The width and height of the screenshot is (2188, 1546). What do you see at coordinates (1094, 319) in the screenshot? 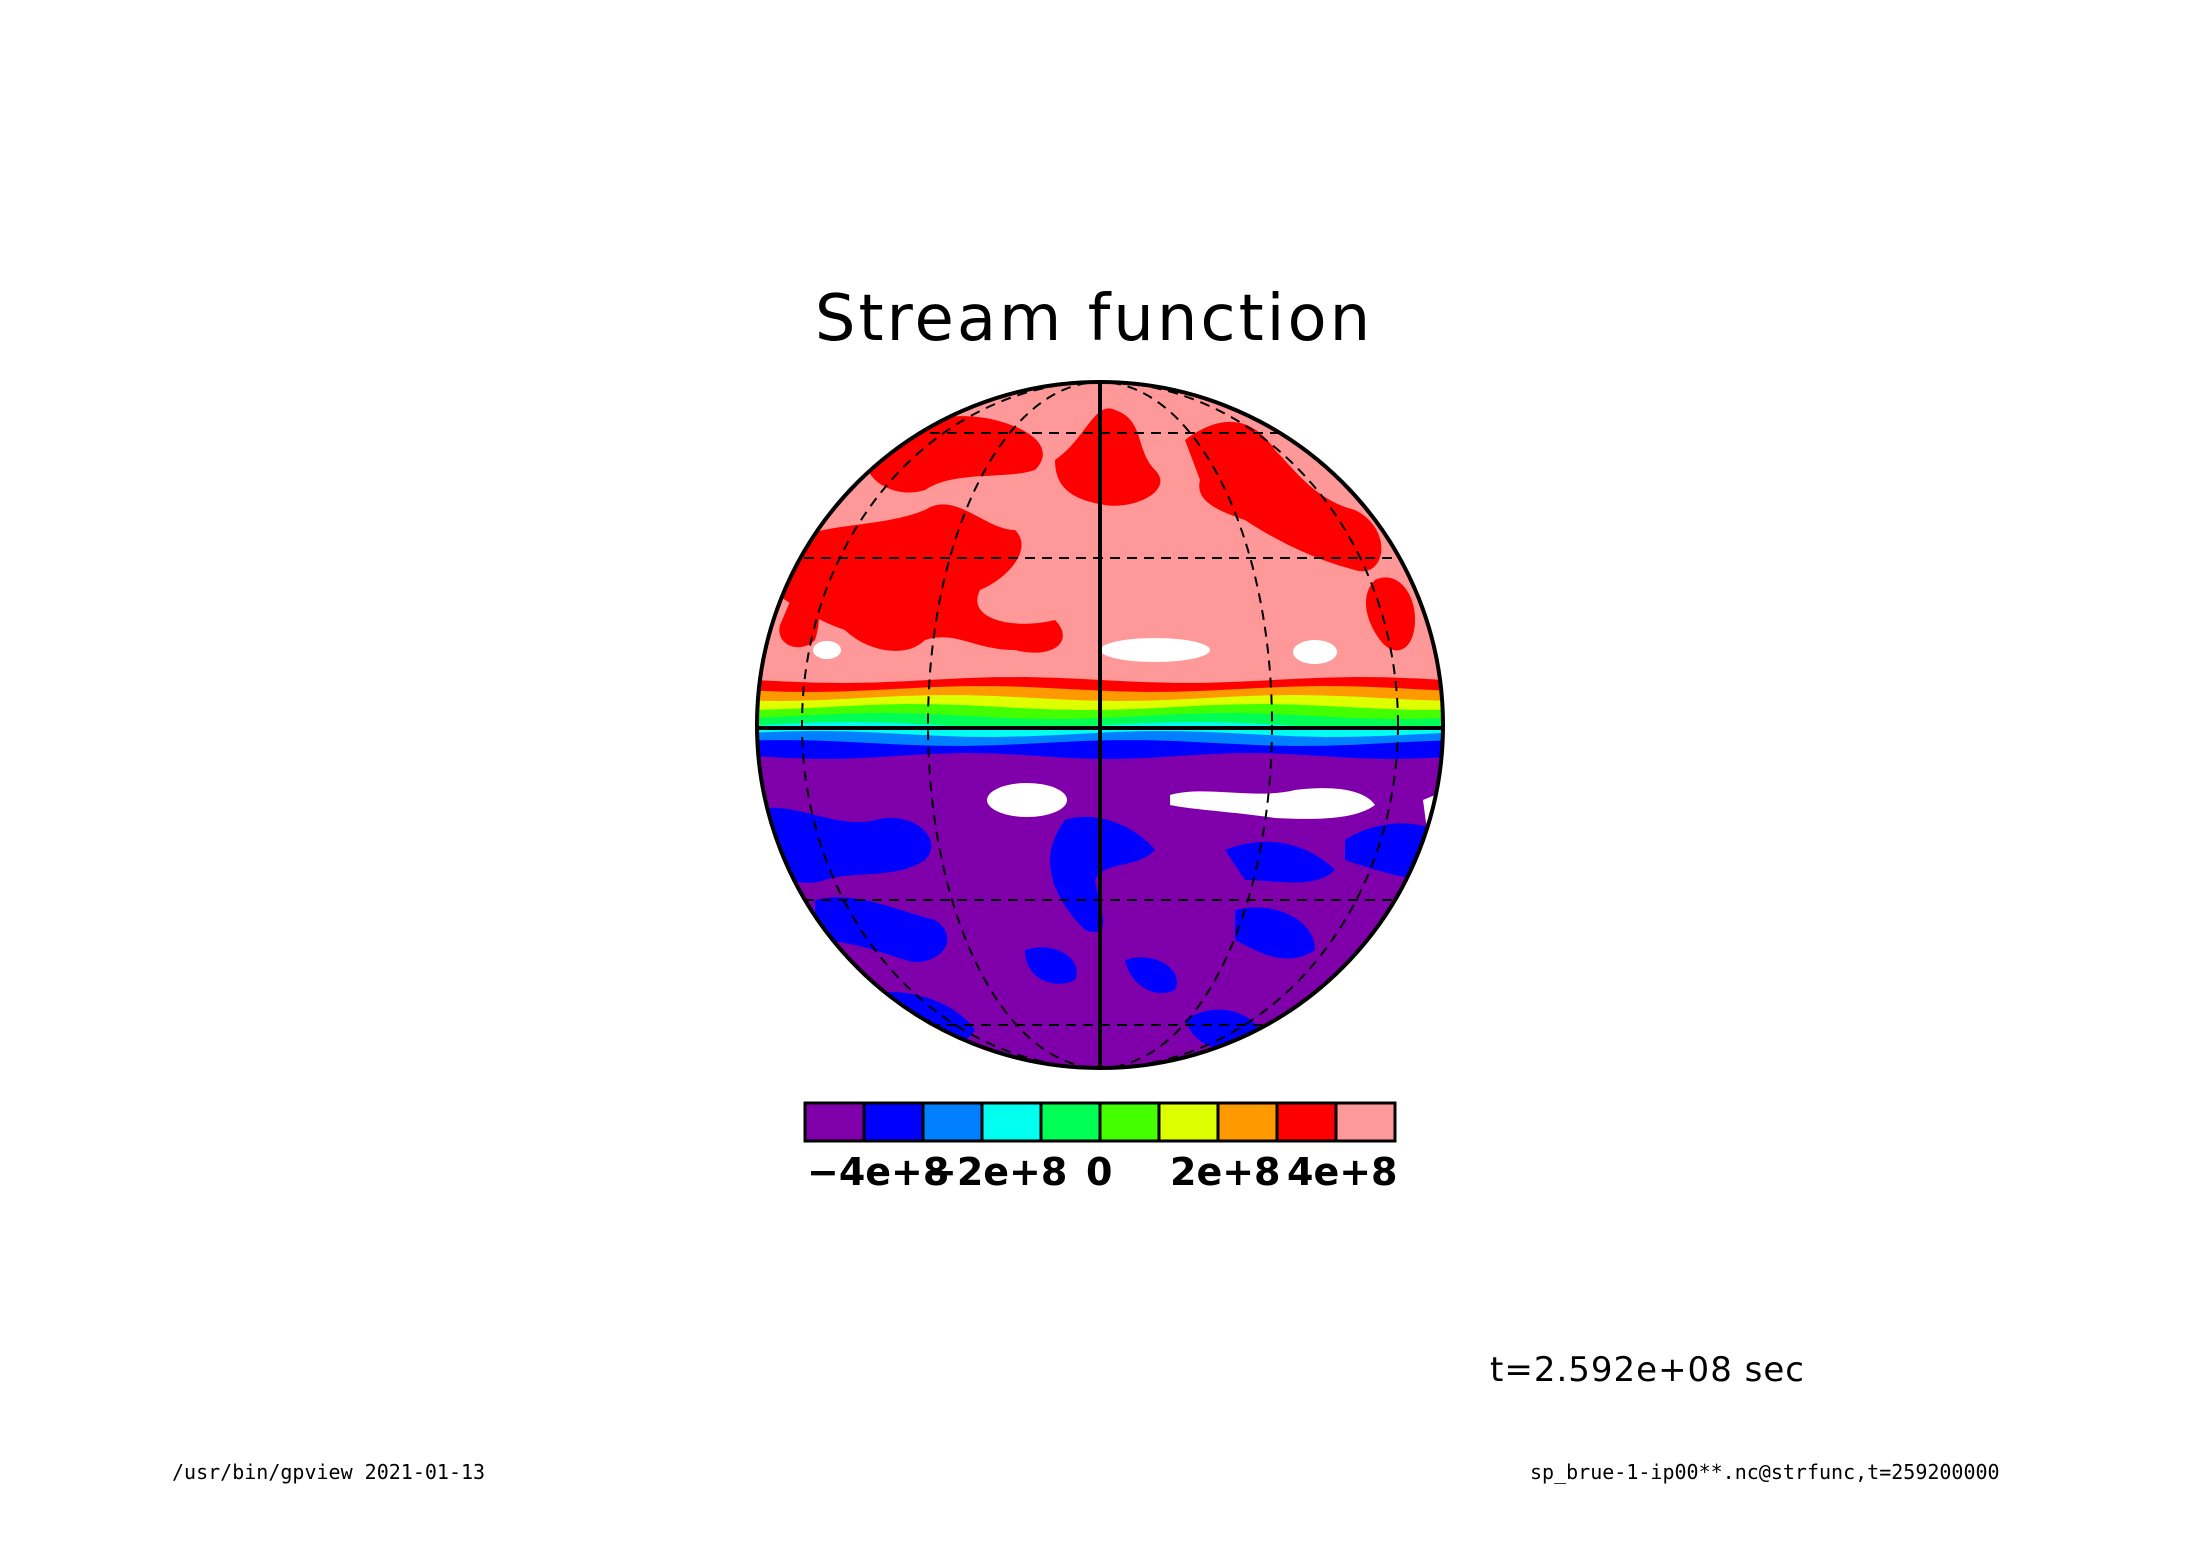
I see `chart-title: Stream function` at bounding box center [1094, 319].